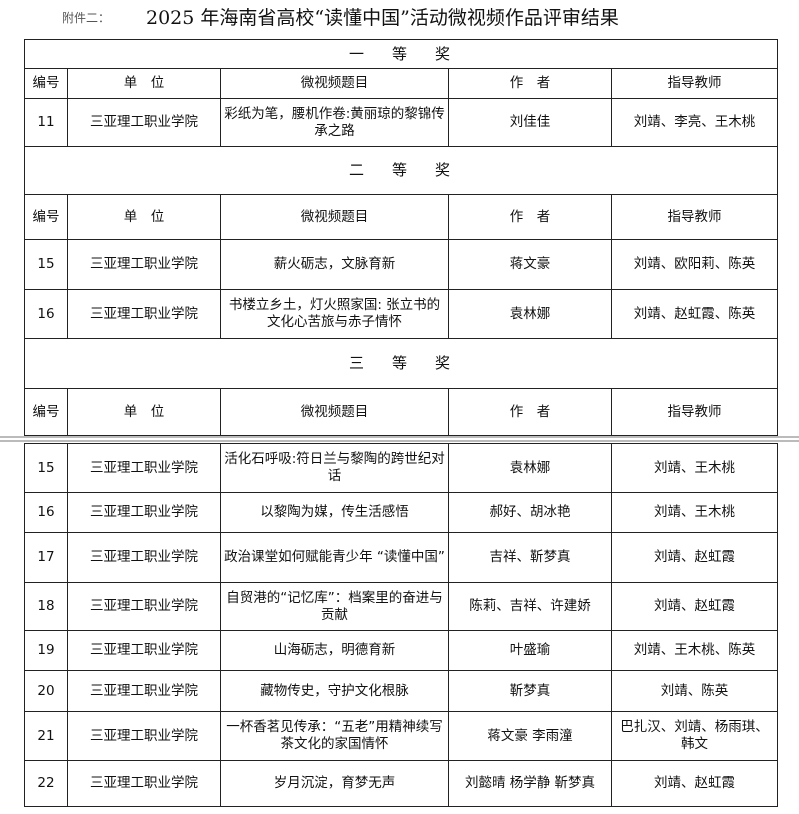 The image size is (799, 814). What do you see at coordinates (46, 606) in the screenshot?
I see `cell-number: 18` at bounding box center [46, 606].